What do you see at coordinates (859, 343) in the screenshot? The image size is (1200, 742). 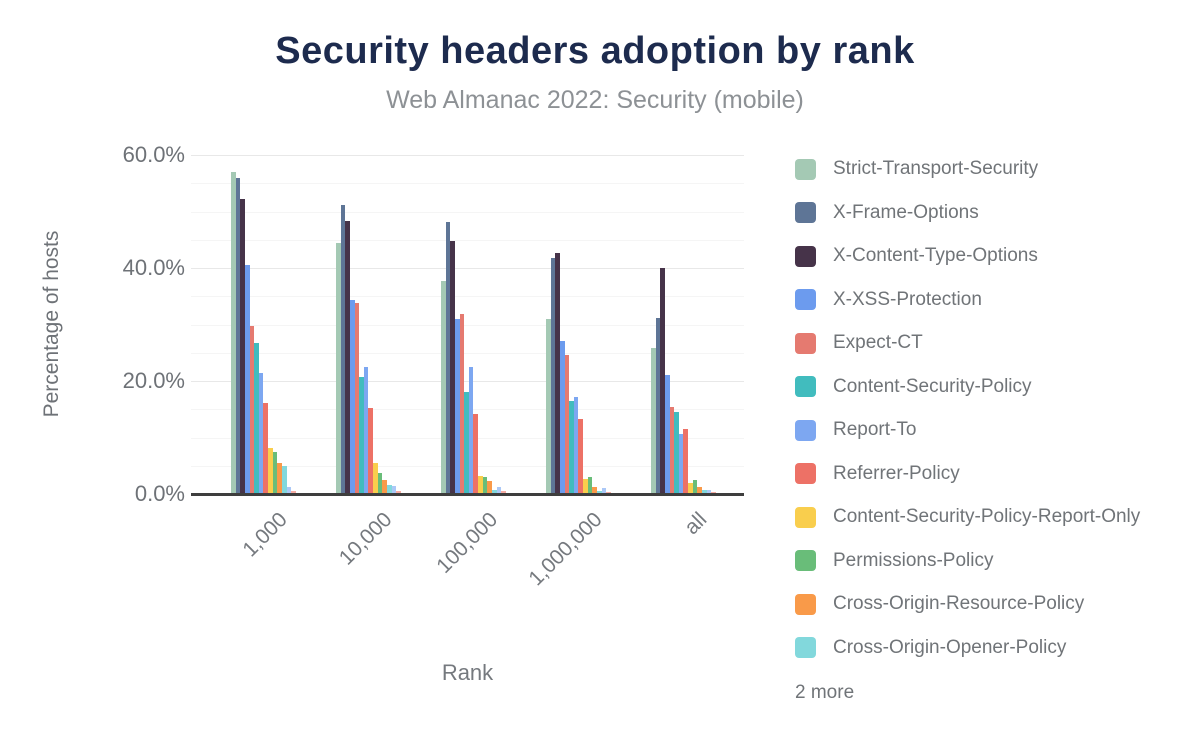 I see `legend-item-expect-ct: Expect-CT` at bounding box center [859, 343].